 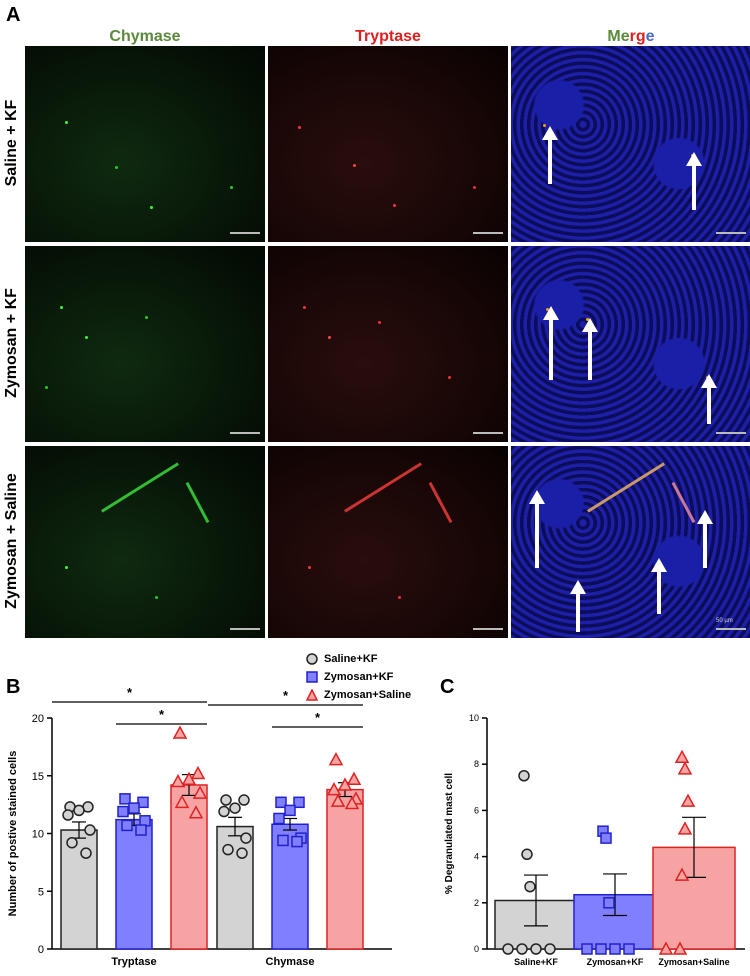 What do you see at coordinates (615, 962) in the screenshot?
I see `x-tick-label: Zymosan+KF` at bounding box center [615, 962].